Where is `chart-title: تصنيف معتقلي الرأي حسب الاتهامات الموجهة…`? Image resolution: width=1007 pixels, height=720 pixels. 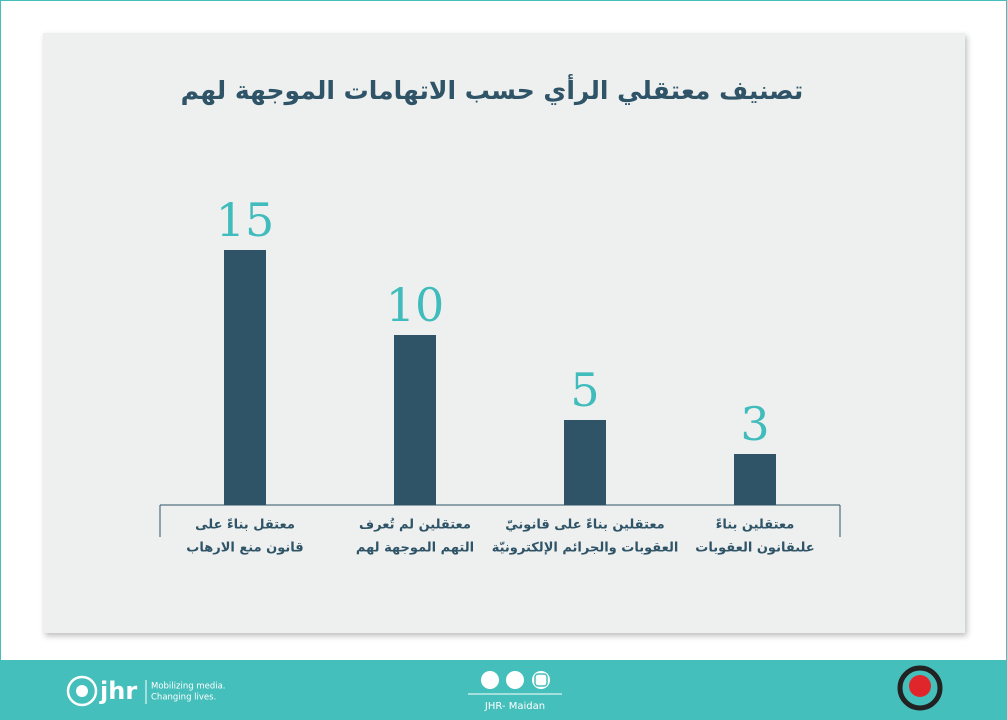
chart-title: تصنيف معتقلي الرأي حسب الاتهامات الموجهة… is located at coordinates (492, 90).